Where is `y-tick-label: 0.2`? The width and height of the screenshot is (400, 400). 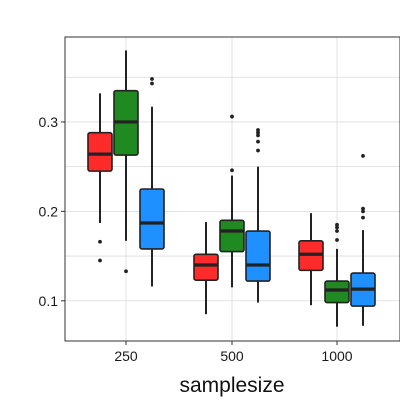 y-tick-label: 0.2 is located at coordinates (49, 211).